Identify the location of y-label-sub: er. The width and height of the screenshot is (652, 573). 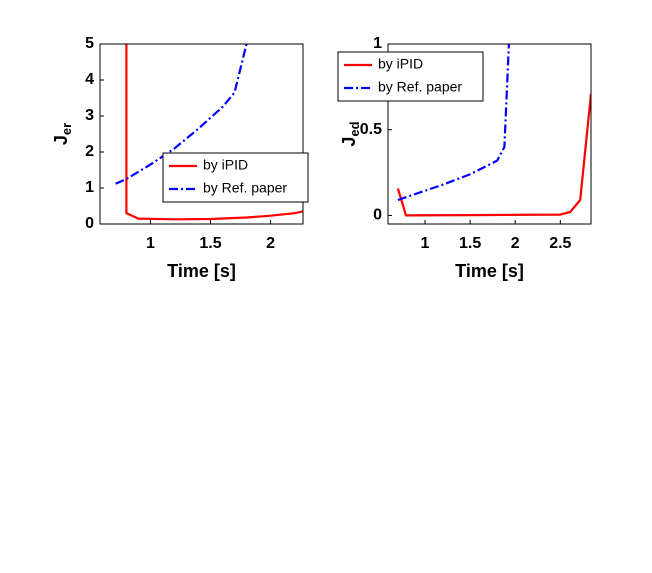
(66, 129).